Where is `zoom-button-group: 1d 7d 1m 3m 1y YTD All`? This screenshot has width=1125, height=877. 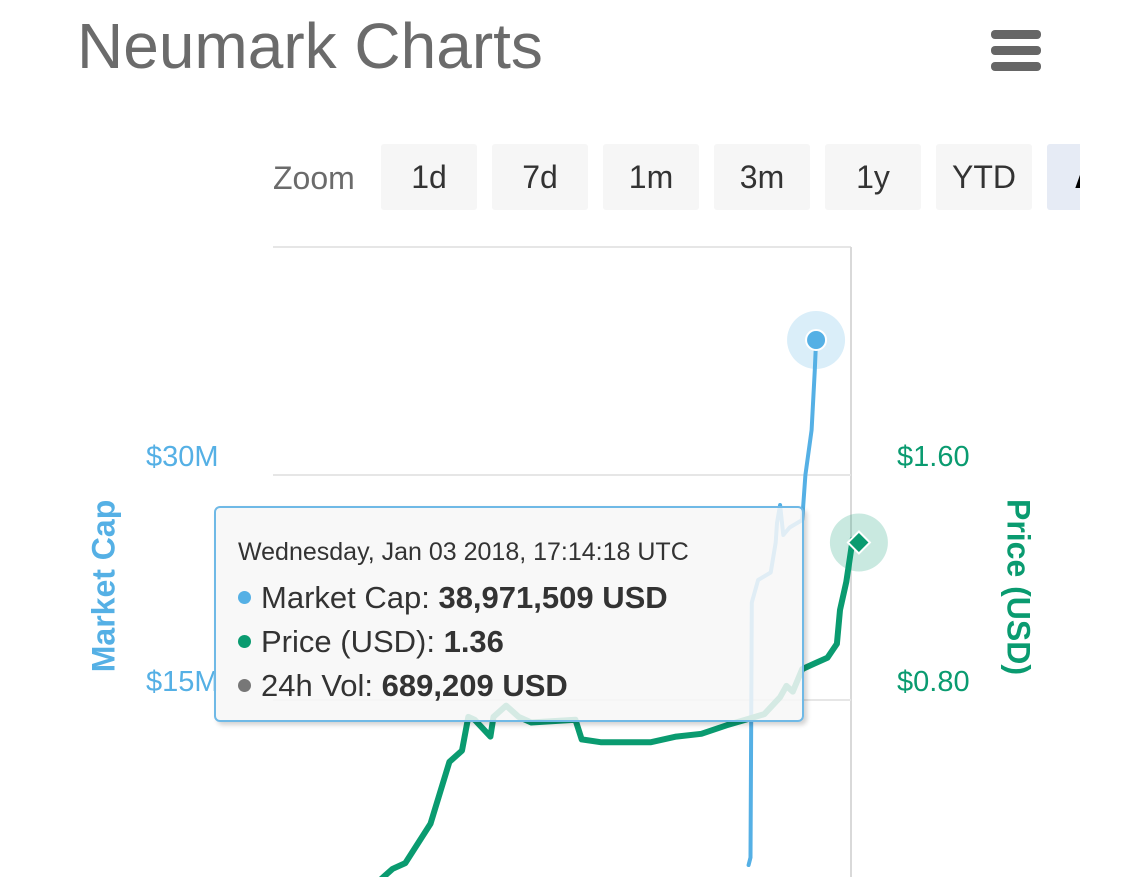 zoom-button-group: 1d 7d 1m 3m 1y YTD All is located at coordinates (730, 177).